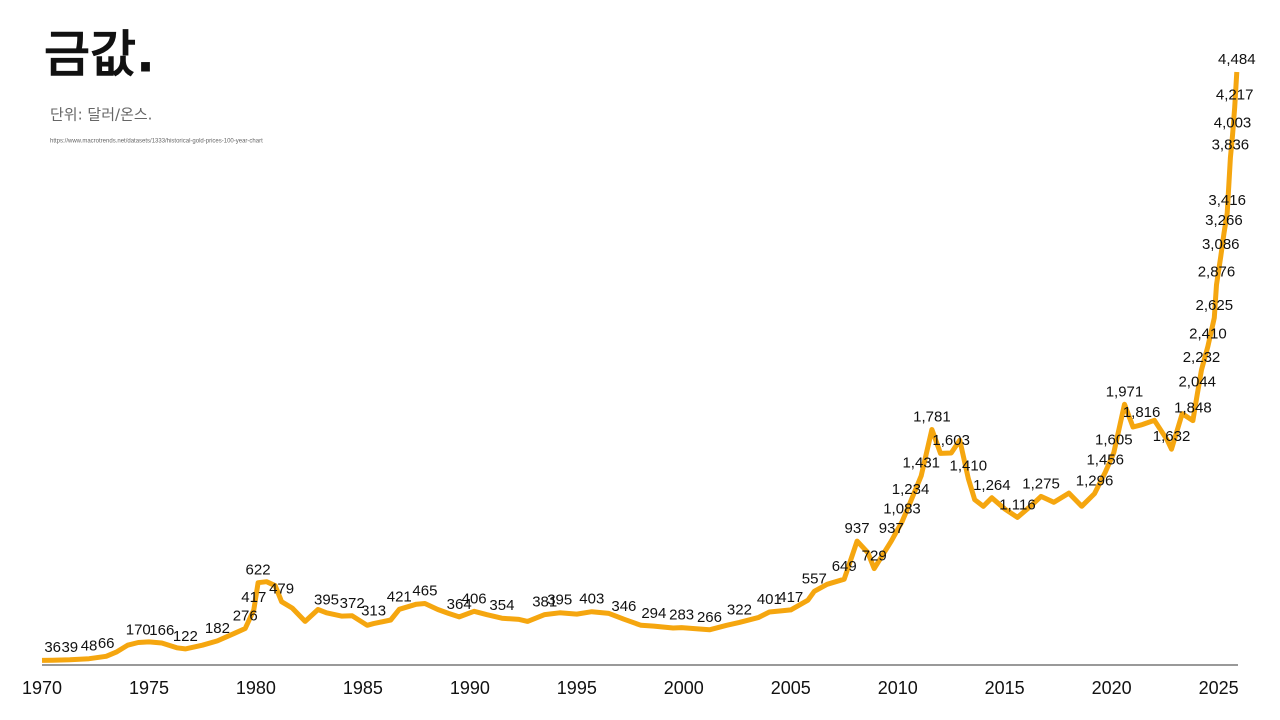  What do you see at coordinates (424, 590) in the screenshot?
I see `value-label: 465` at bounding box center [424, 590].